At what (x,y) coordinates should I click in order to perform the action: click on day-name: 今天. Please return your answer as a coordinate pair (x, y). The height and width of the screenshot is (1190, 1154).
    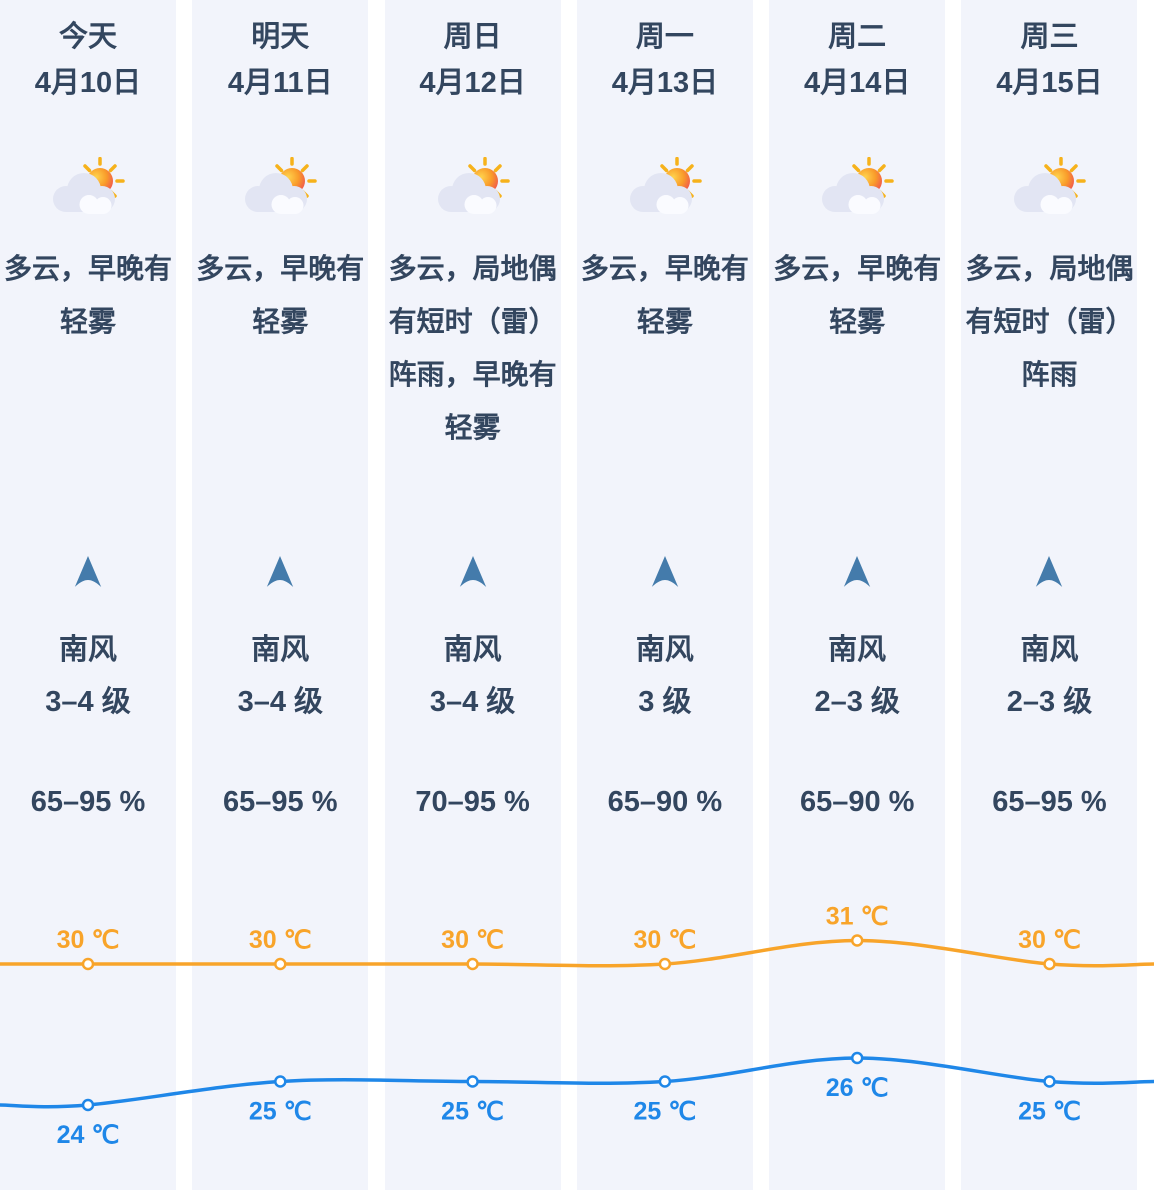
    Looking at the image, I should click on (87, 37).